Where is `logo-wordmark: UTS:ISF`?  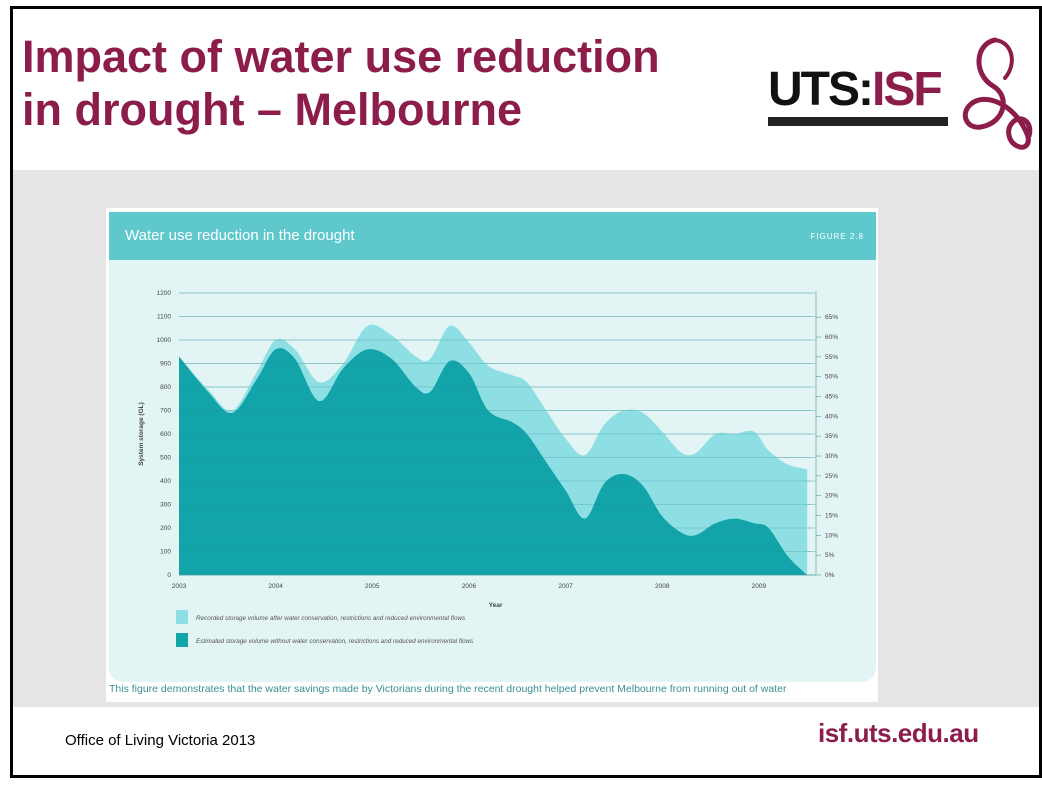 logo-wordmark: UTS:ISF is located at coordinates (855, 89).